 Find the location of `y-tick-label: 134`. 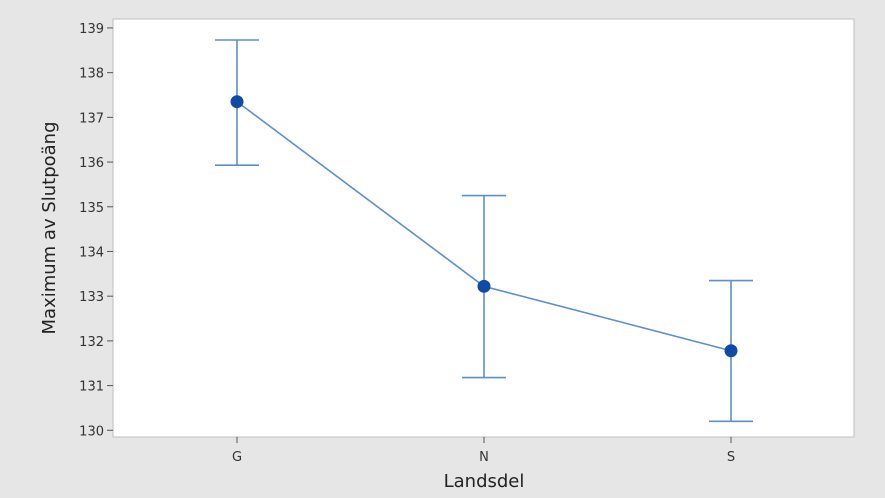

y-tick-label: 134 is located at coordinates (91, 252).